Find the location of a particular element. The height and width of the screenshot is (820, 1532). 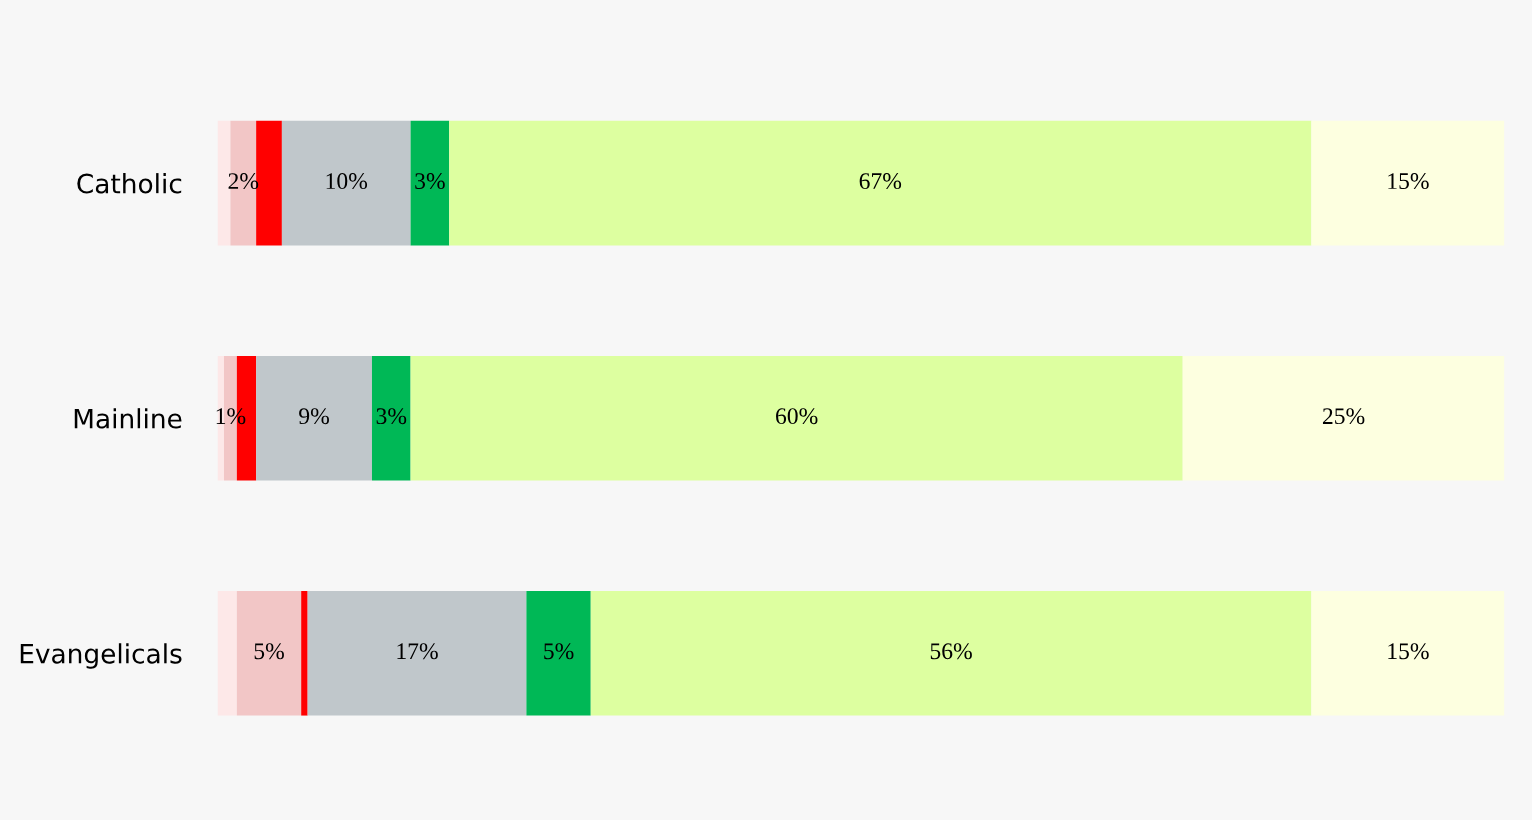

data-label: 9% is located at coordinates (314, 416).